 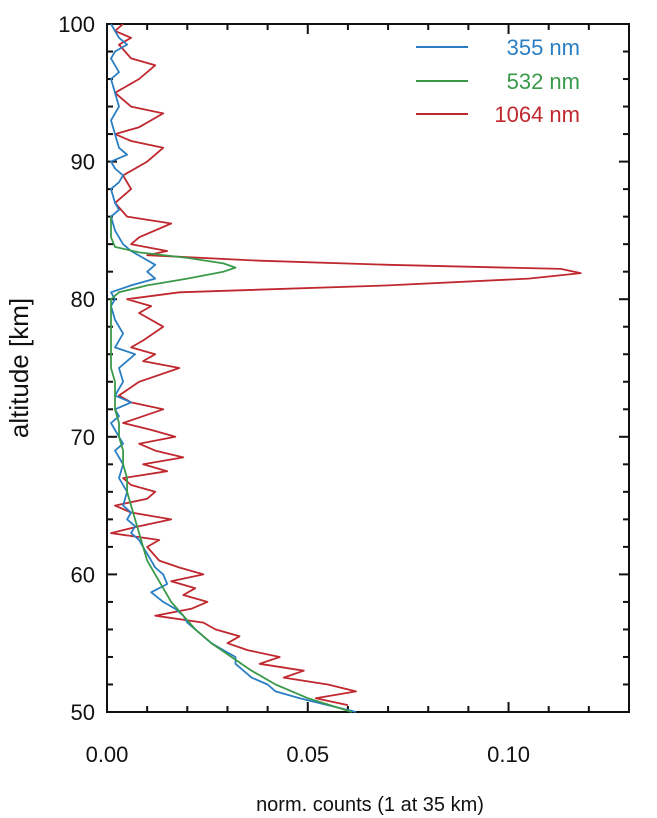 What do you see at coordinates (19, 368) in the screenshot?
I see `y-axis-title: altitude [km]` at bounding box center [19, 368].